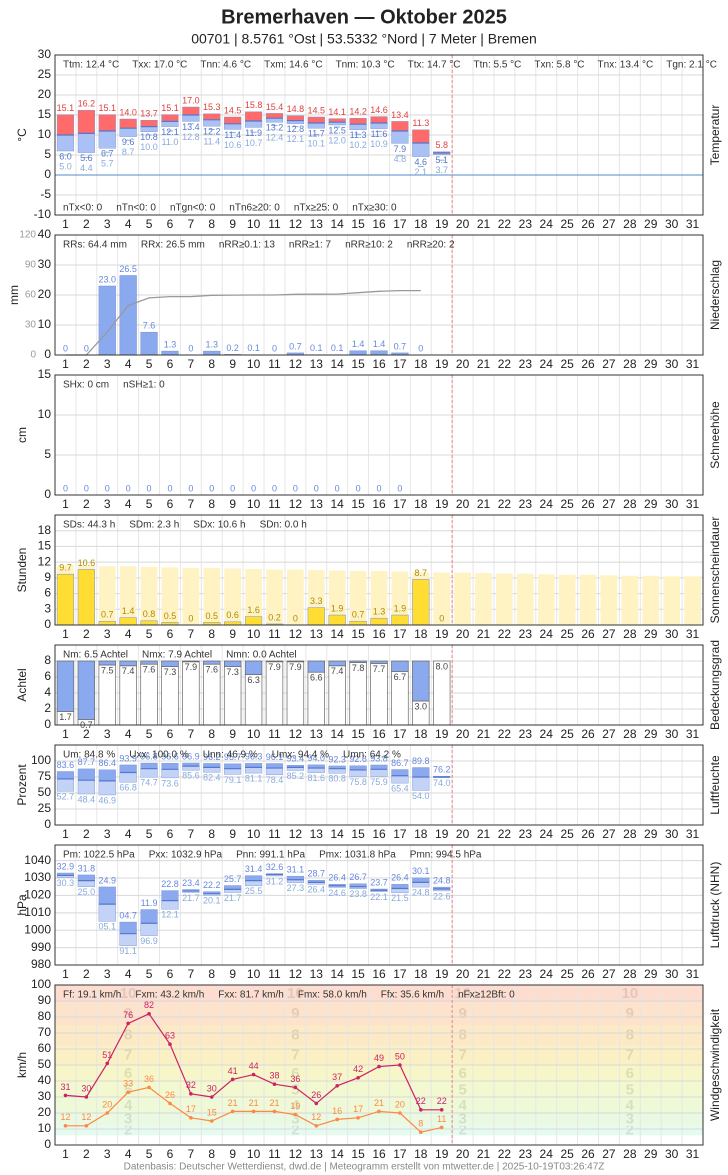  I want to click on x-tick-label: 27, so click(609, 1154).